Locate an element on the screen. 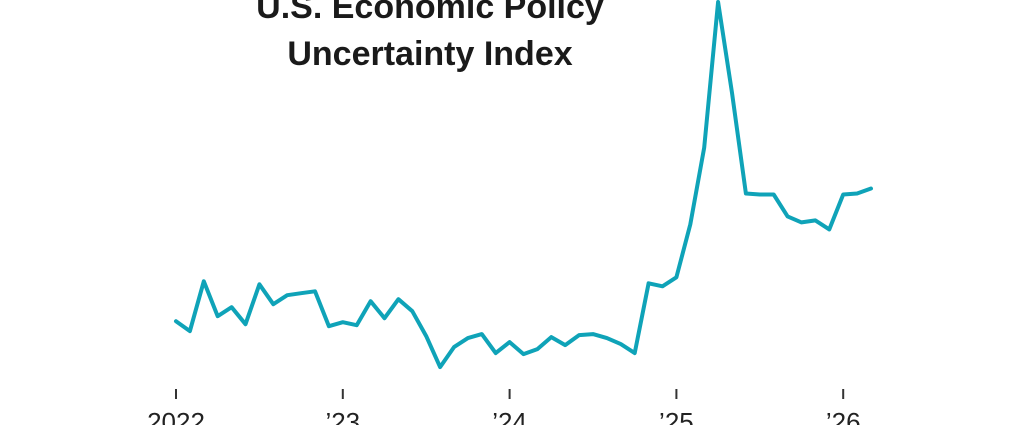 The width and height of the screenshot is (1035, 425). chart-title: U.S. Economic Policy Uncertainty Index is located at coordinates (430, 36).